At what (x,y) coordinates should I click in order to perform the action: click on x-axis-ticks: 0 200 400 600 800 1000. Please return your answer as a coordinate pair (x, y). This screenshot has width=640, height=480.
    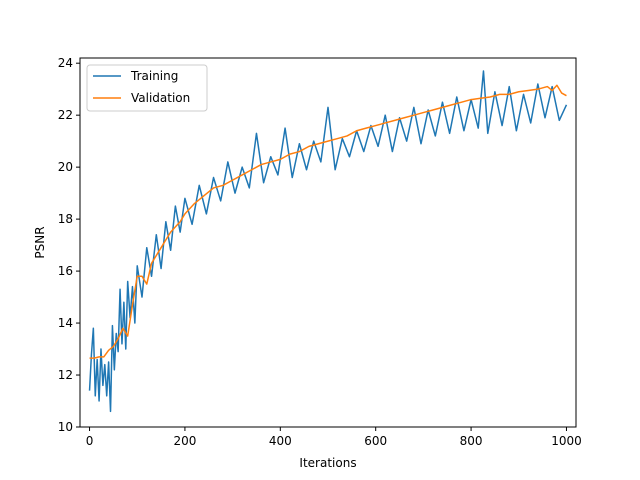
    Looking at the image, I should click on (334, 437).